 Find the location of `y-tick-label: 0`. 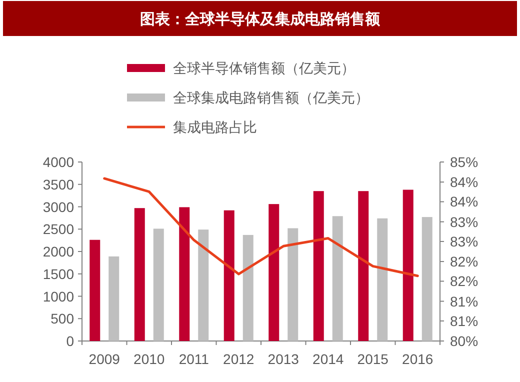

y-tick-label: 0 is located at coordinates (70, 341).